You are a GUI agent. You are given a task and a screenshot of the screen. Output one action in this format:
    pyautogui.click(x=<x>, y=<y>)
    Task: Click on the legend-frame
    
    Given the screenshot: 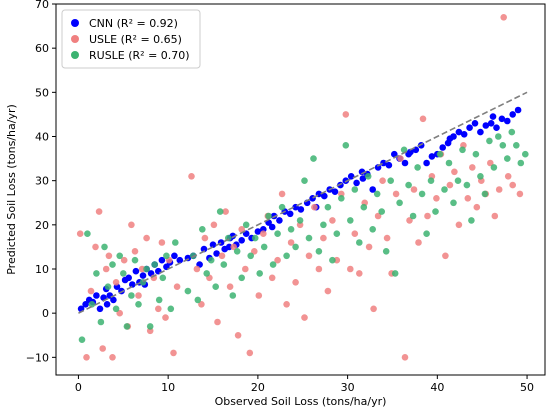 What is the action you would take?
    pyautogui.click(x=131, y=39)
    